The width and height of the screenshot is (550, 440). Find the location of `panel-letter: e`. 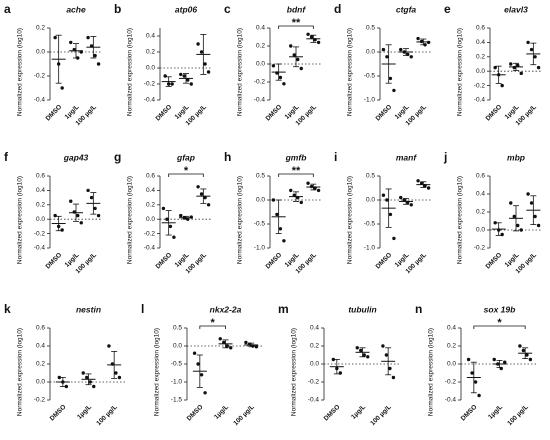

panel-letter: e is located at coordinates (447, 9).